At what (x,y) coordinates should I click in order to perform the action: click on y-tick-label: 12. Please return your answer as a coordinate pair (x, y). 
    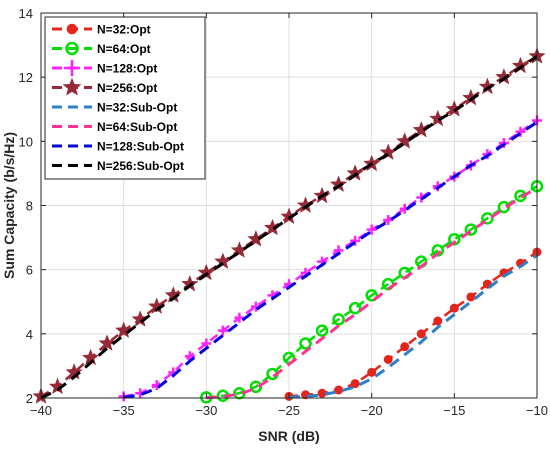
    Looking at the image, I should click on (26, 77).